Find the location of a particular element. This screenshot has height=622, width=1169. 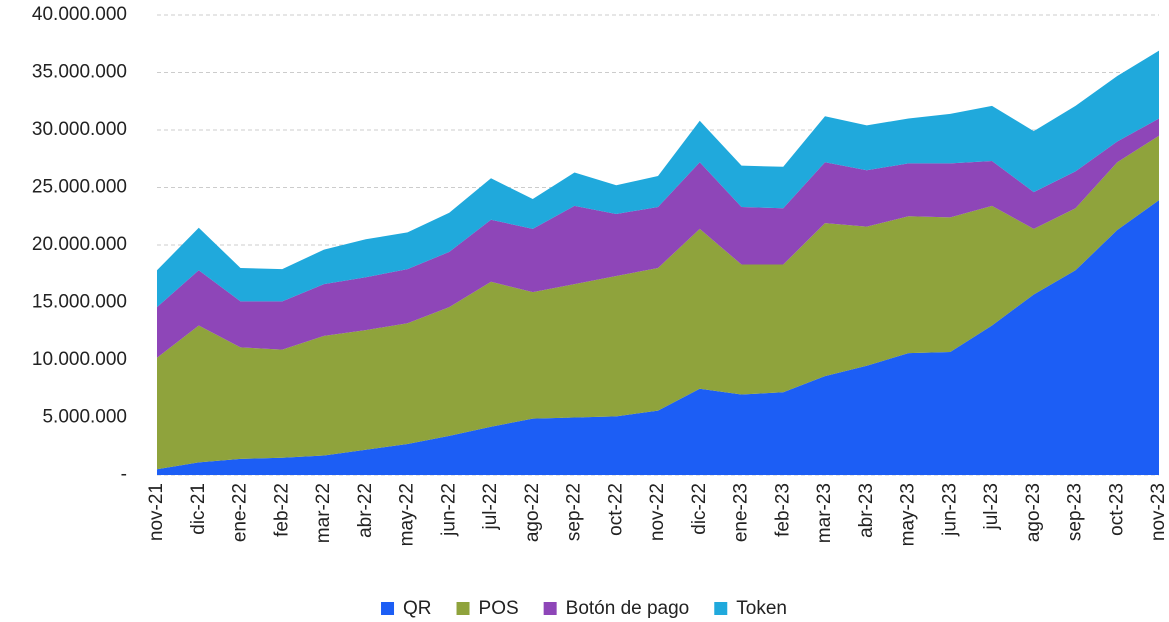

y-tick-label: 15.000.000 is located at coordinates (79, 302).